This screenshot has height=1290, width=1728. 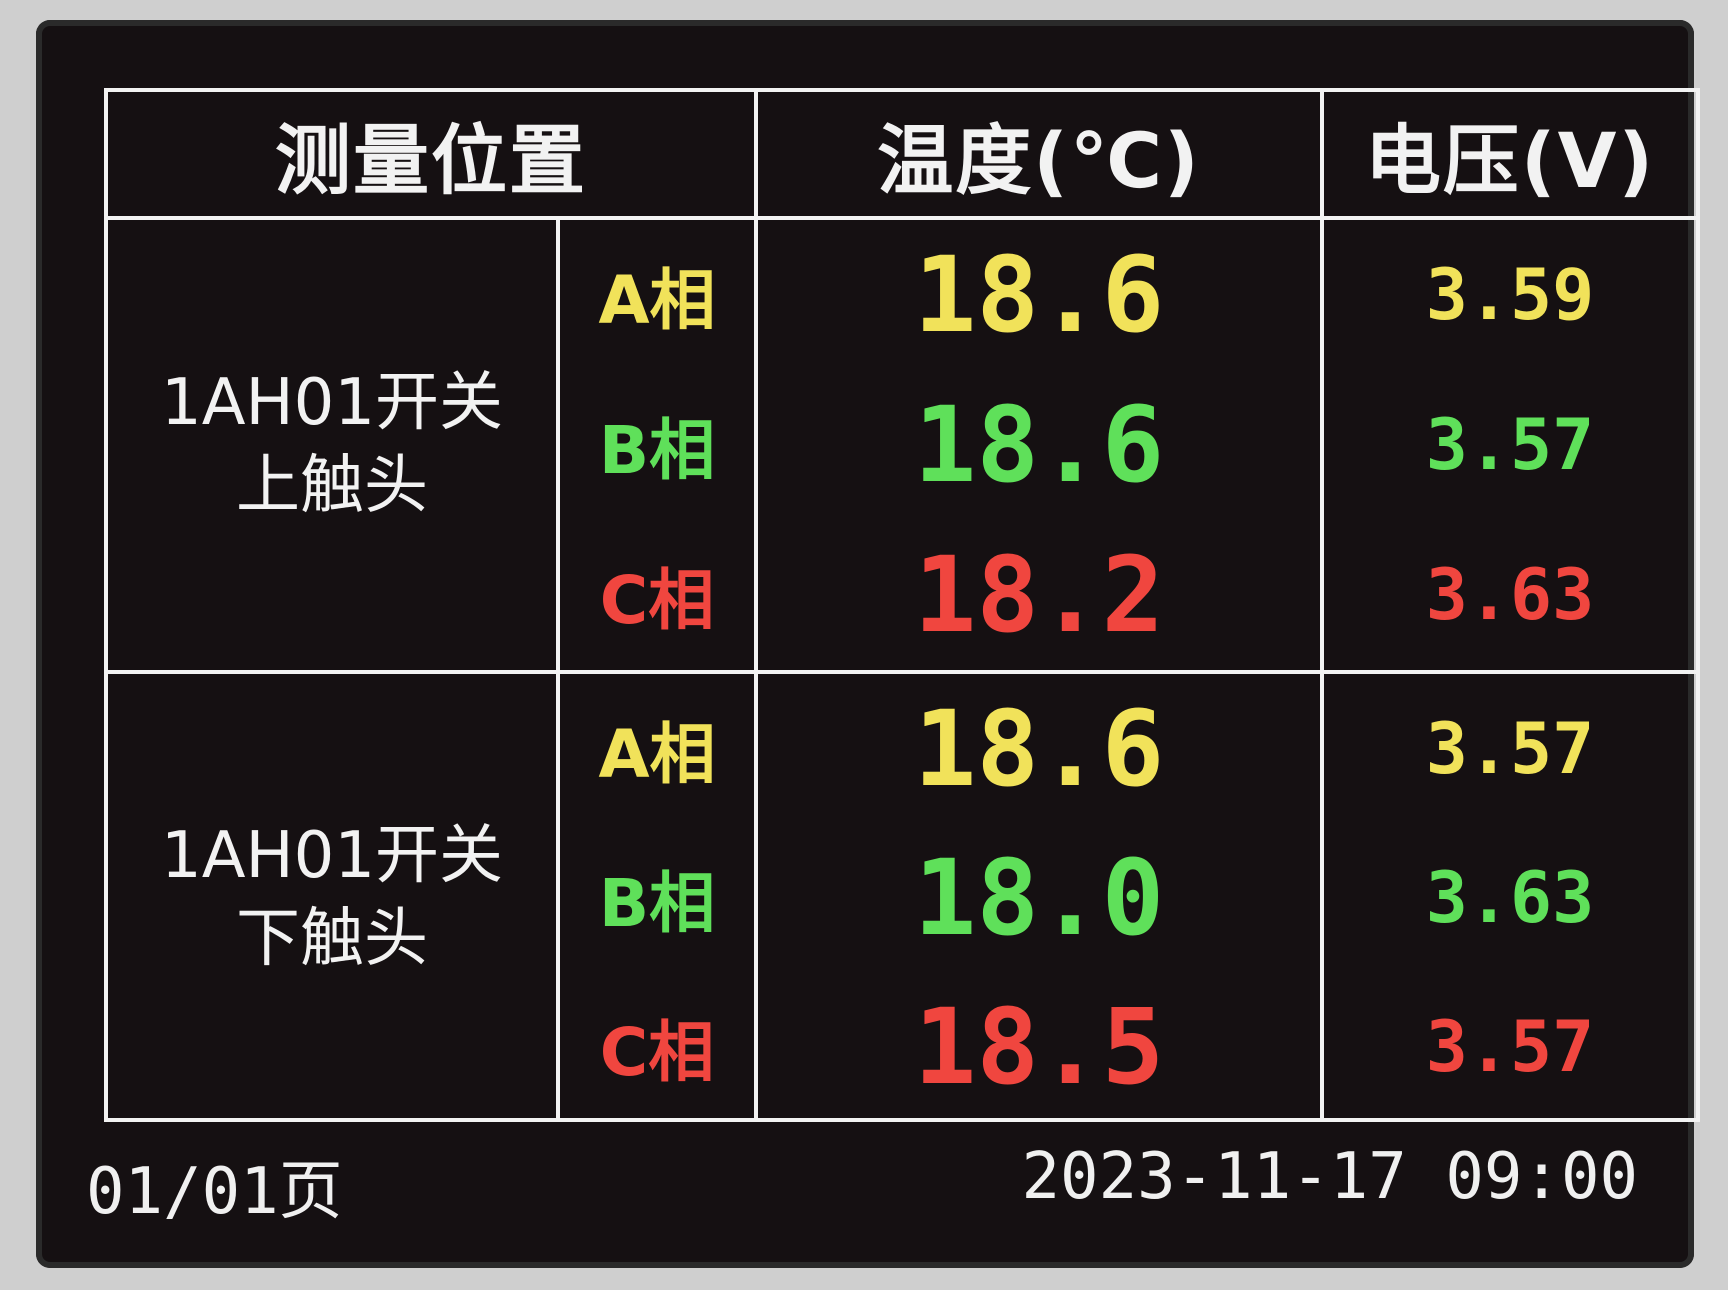 I want to click on voltage-value: 3.59, so click(x=1510, y=295).